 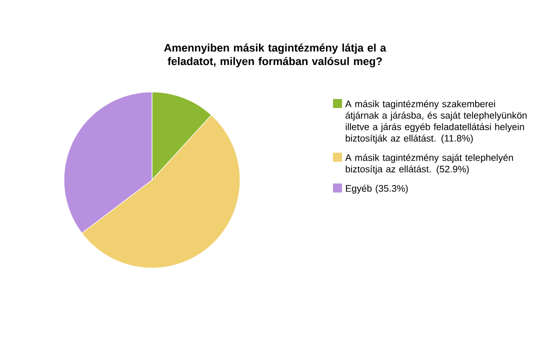 I want to click on legend-label: A másik tagintézmény szakemberei átjárnak a járásba, és saját telephelyünkön illetve a járás egyéb feladatellátási helyein biztosítják az ellátást. (11.8%), so click(x=436, y=122).